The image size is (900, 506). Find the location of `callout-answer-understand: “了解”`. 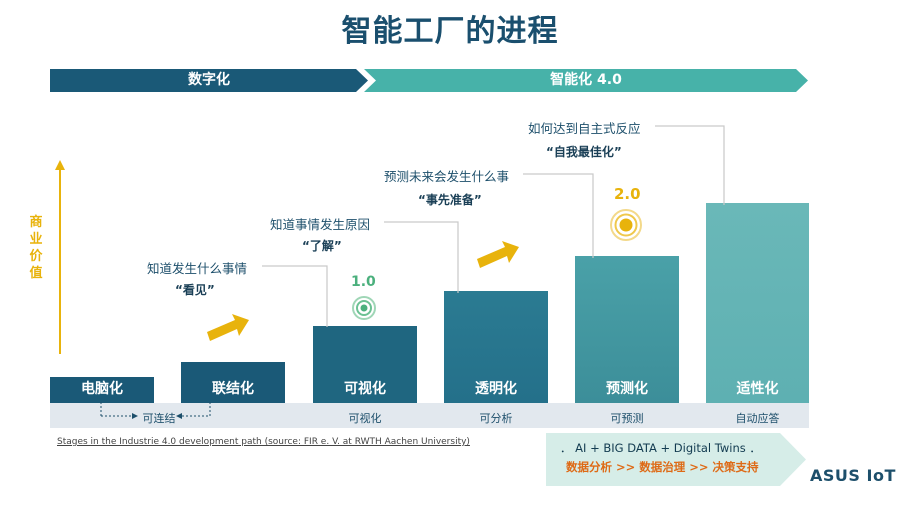

callout-answer-understand: “了解” is located at coordinates (322, 246).